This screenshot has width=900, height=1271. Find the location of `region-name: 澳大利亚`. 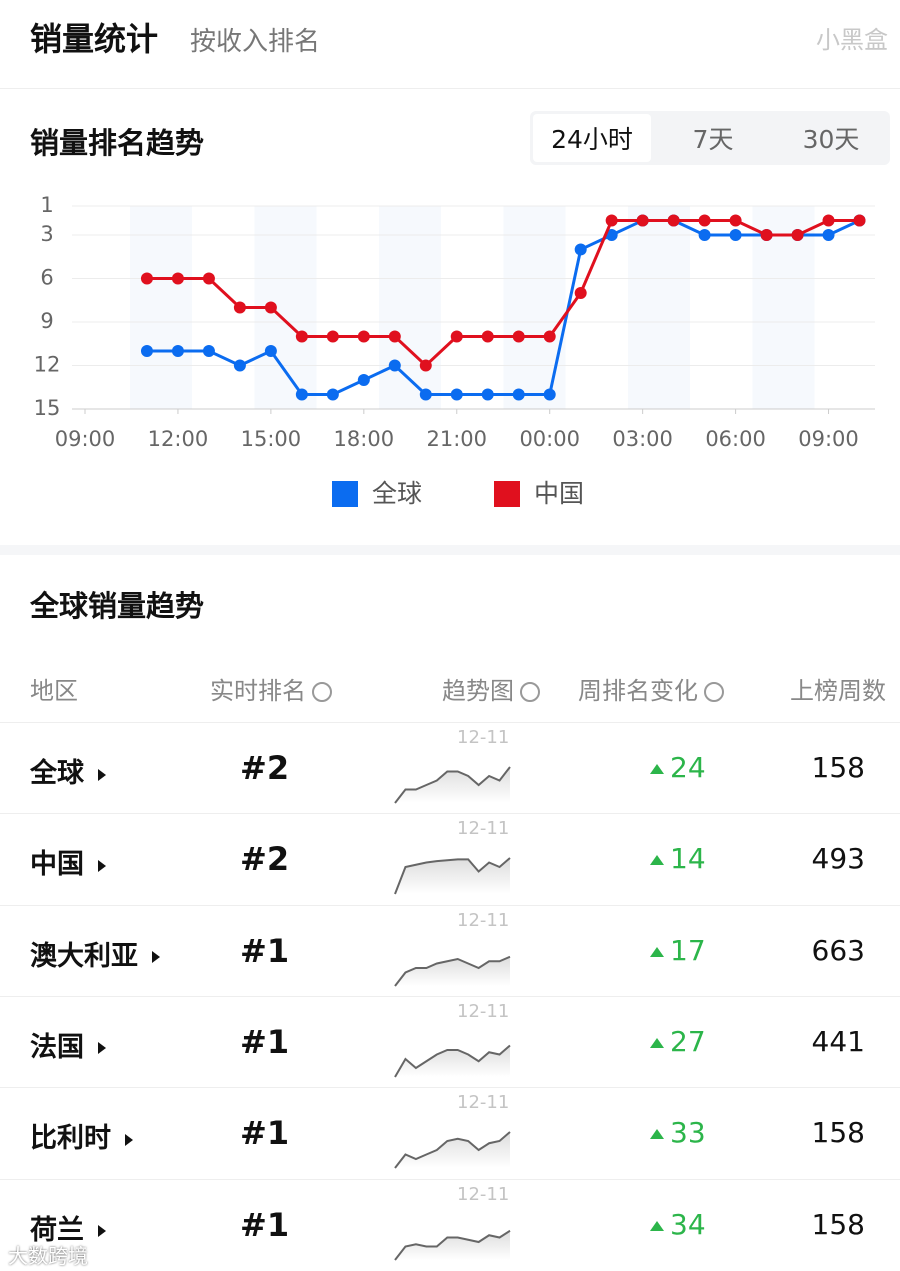

region-name: 澳大利亚 is located at coordinates (95, 953).